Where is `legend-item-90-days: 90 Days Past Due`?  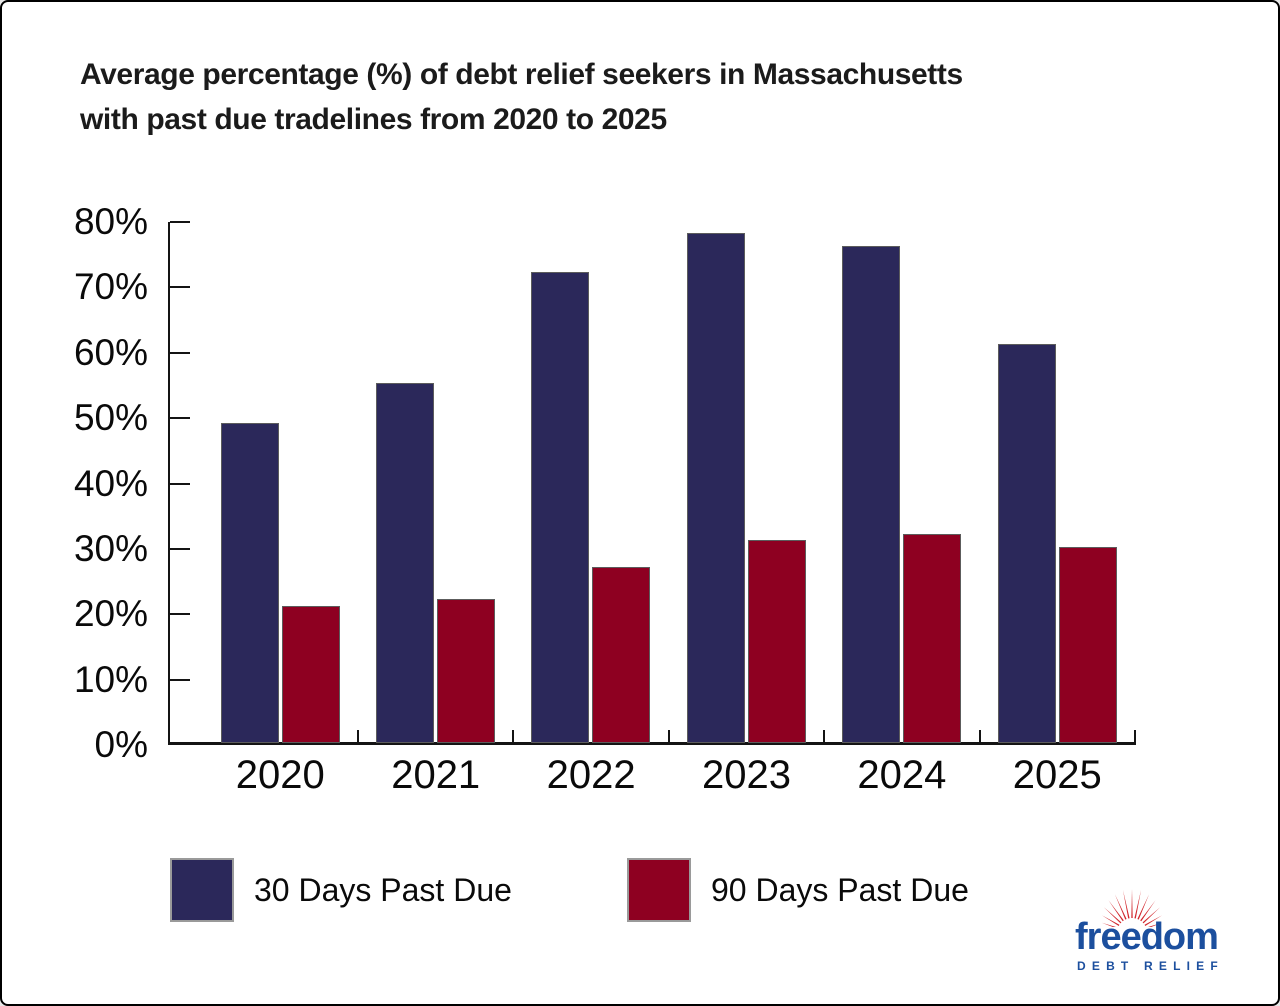 legend-item-90-days: 90 Days Past Due is located at coordinates (798, 890).